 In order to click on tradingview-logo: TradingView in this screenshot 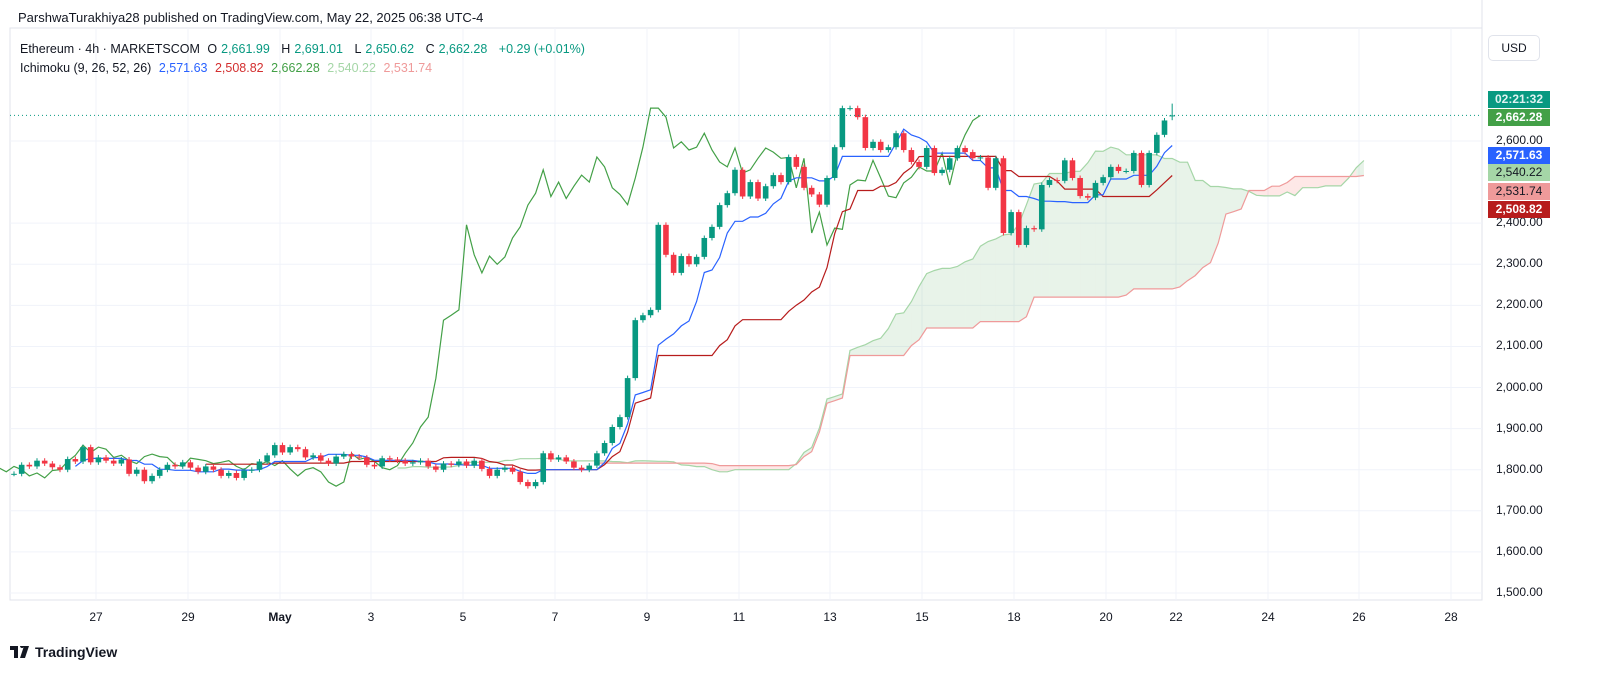, I will do `click(63, 652)`.